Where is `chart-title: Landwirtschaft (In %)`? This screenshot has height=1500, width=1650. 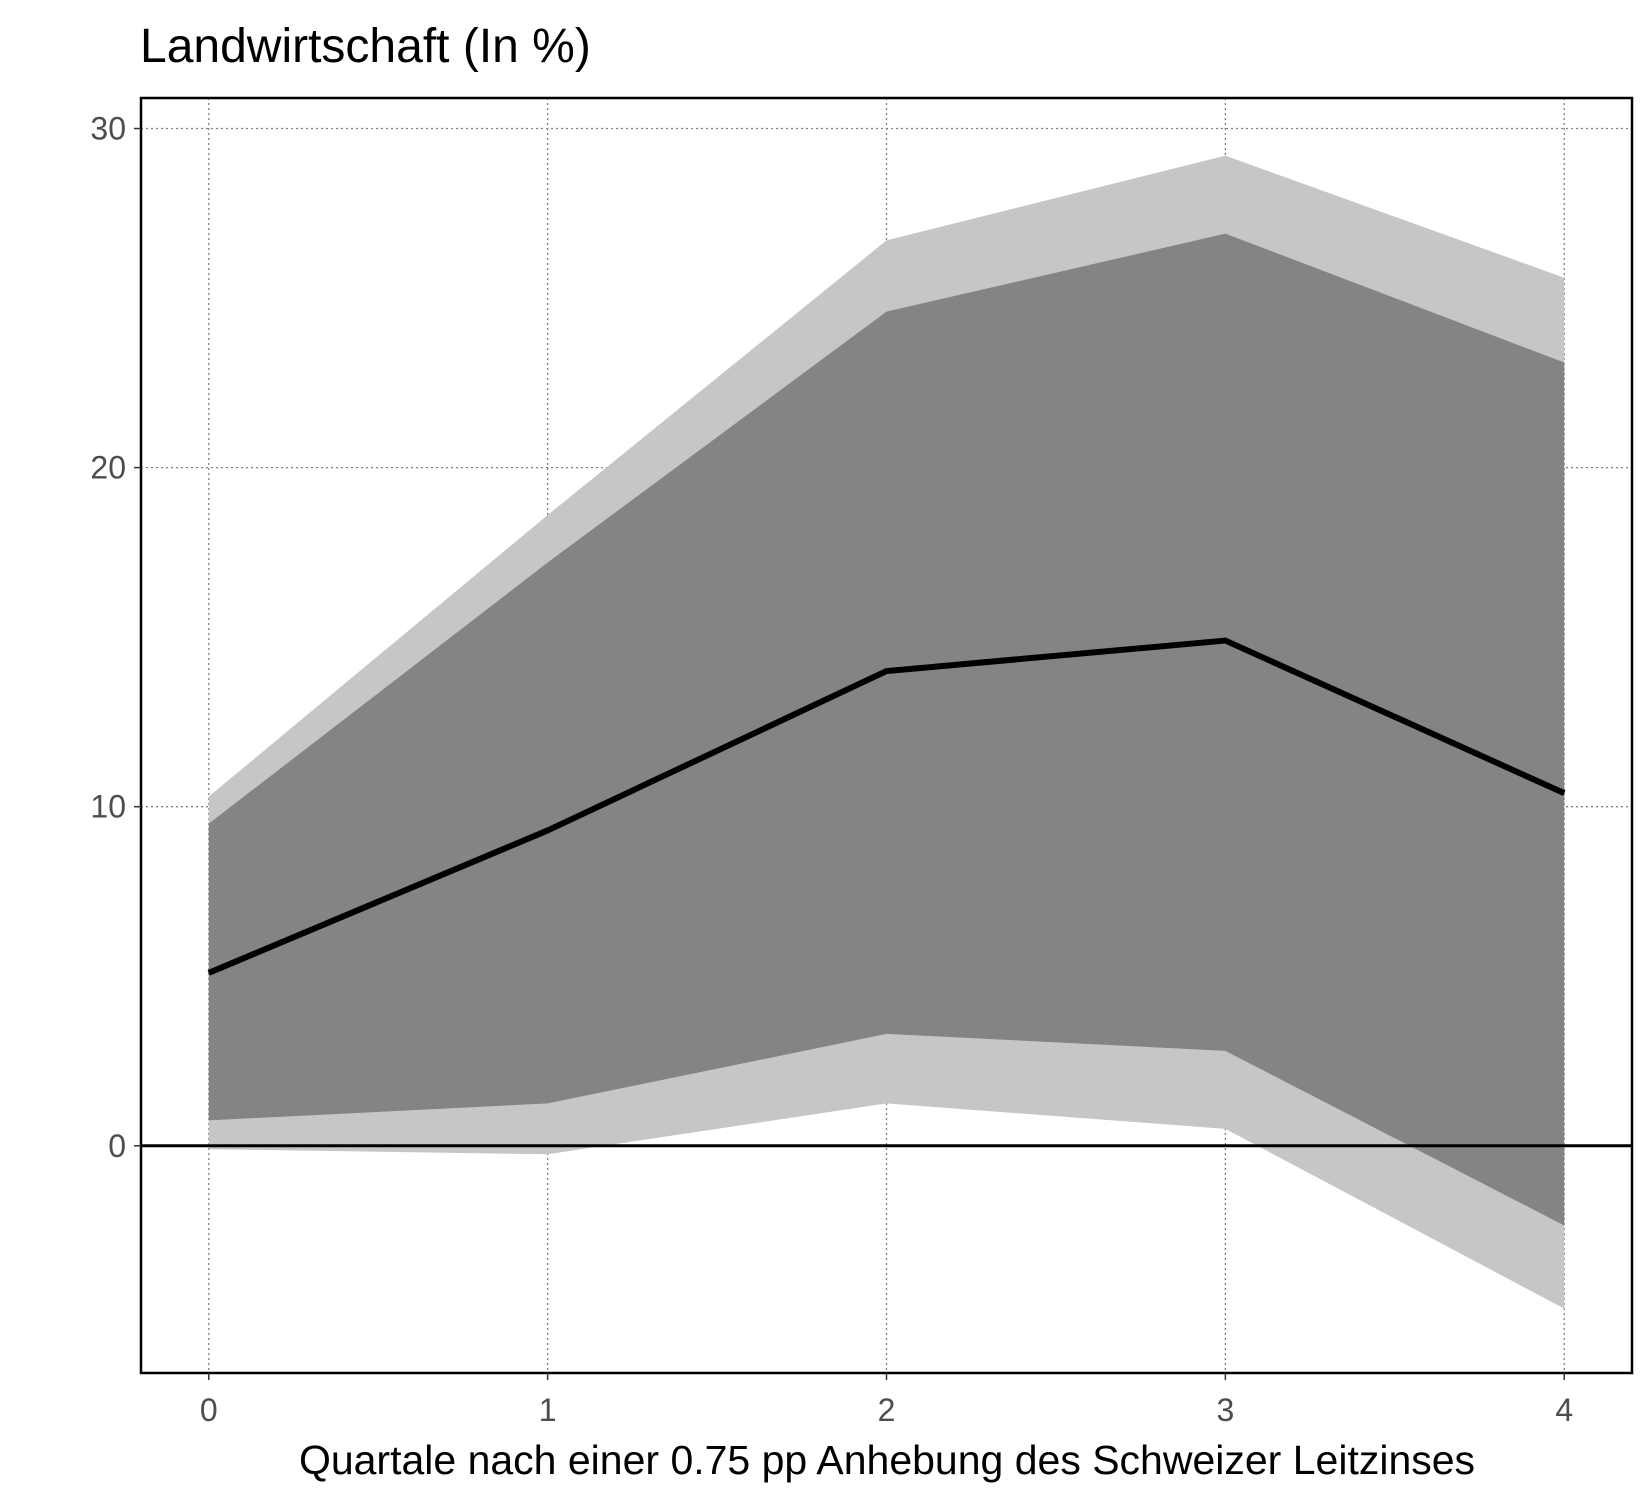
chart-title: Landwirtschaft (In %) is located at coordinates (365, 46).